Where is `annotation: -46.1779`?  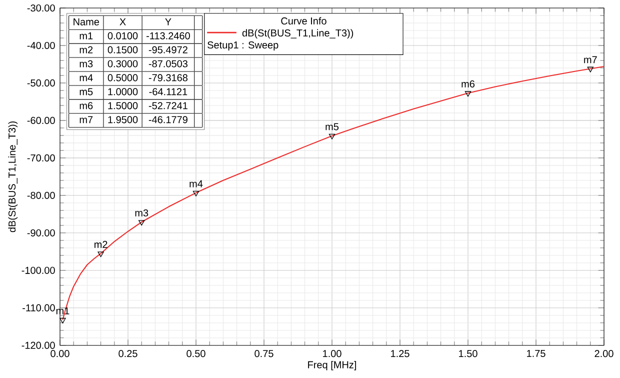 annotation: -46.1779 is located at coordinates (168, 120).